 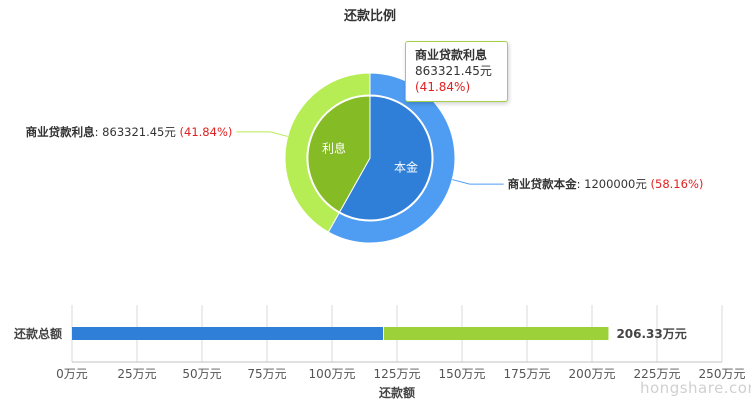 What do you see at coordinates (677, 184) in the screenshot?
I see `outer-ring-label-percent-0: (58.16%)` at bounding box center [677, 184].